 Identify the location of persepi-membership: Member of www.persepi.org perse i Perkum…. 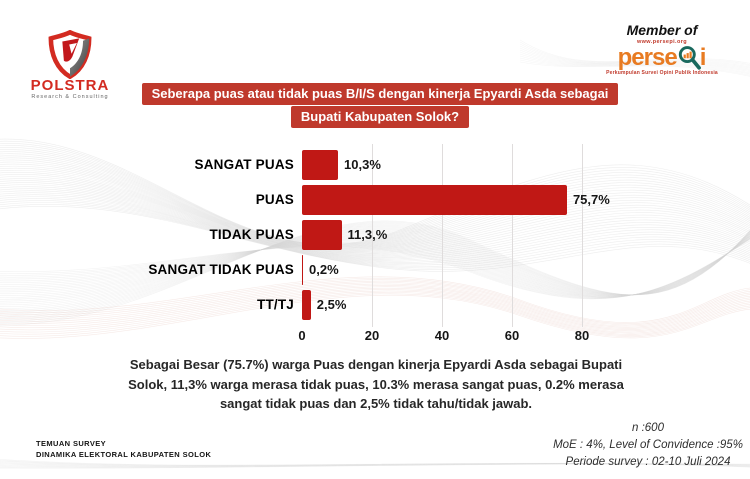
(662, 49).